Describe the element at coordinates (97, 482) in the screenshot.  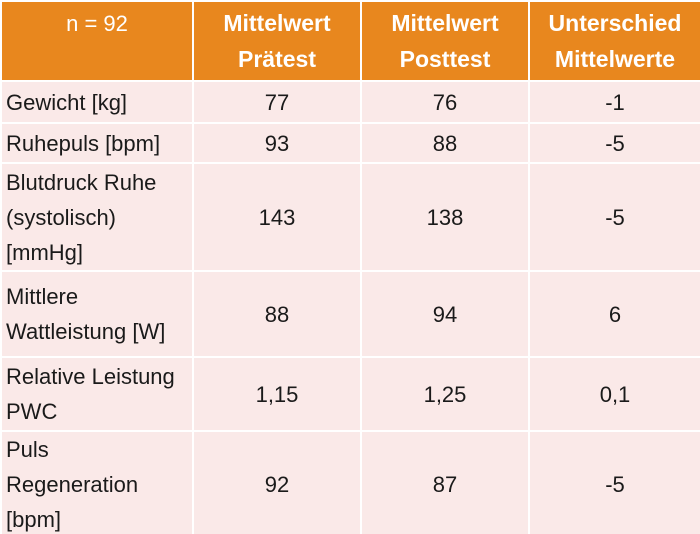
I see `row-label: Puls Regeneration [bpm]` at that location.